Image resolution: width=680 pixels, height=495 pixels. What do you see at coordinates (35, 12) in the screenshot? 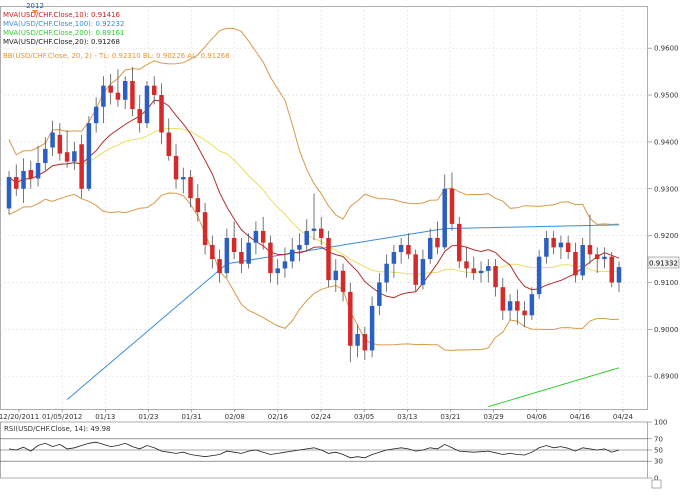
I see `top-marker-arrow-icon` at bounding box center [35, 12].